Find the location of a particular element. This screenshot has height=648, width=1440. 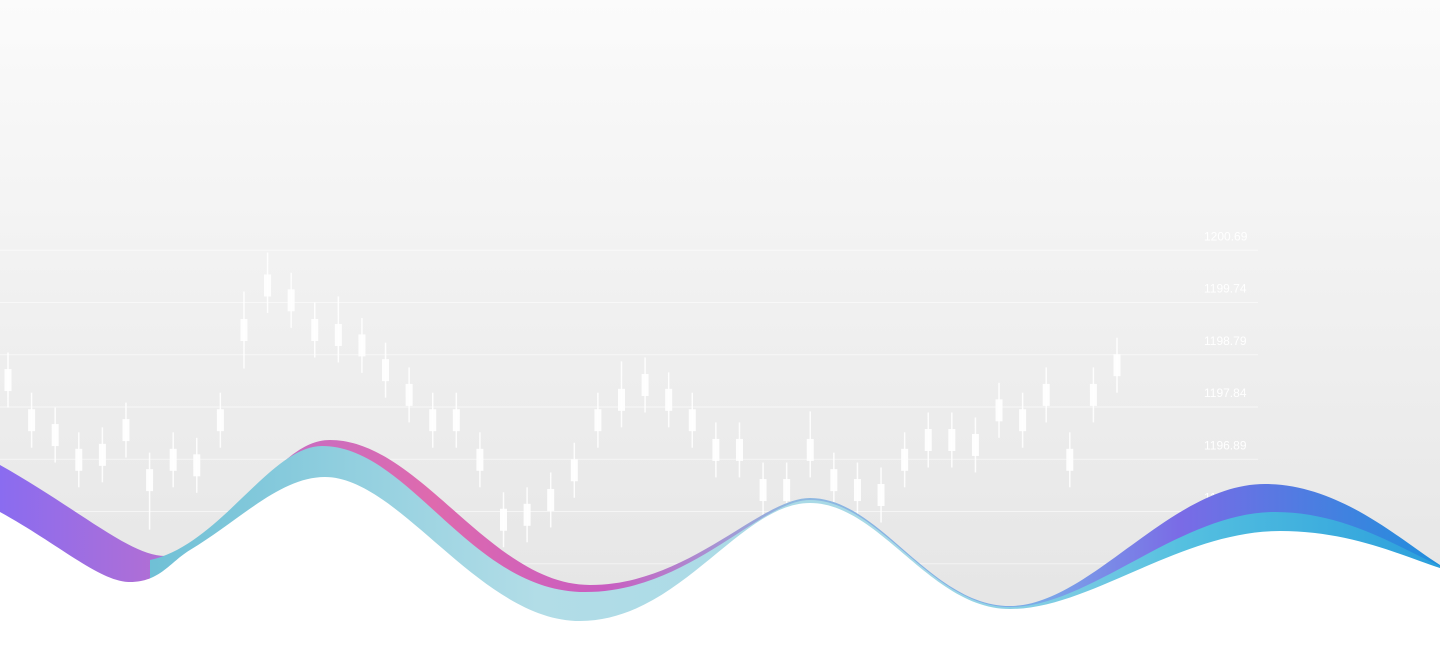

y-tick-label: 1199.74 is located at coordinates (1225, 289).